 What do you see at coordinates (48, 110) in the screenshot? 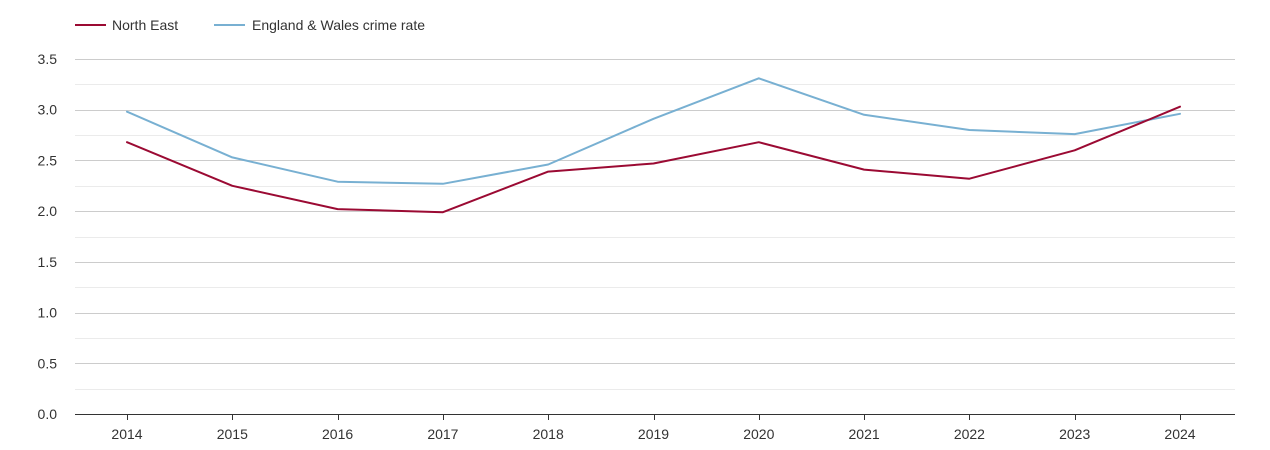
I see `y-tick-label: 3.0` at bounding box center [48, 110].